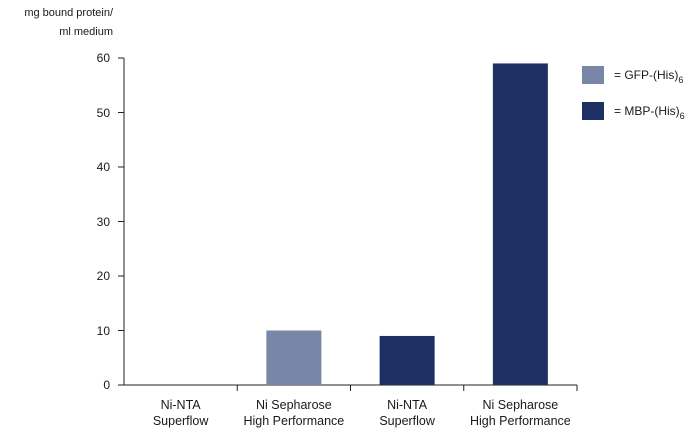 The height and width of the screenshot is (431, 694). Describe the element at coordinates (649, 112) in the screenshot. I see `legend-label-mbp: = MBP-(His)6` at that location.